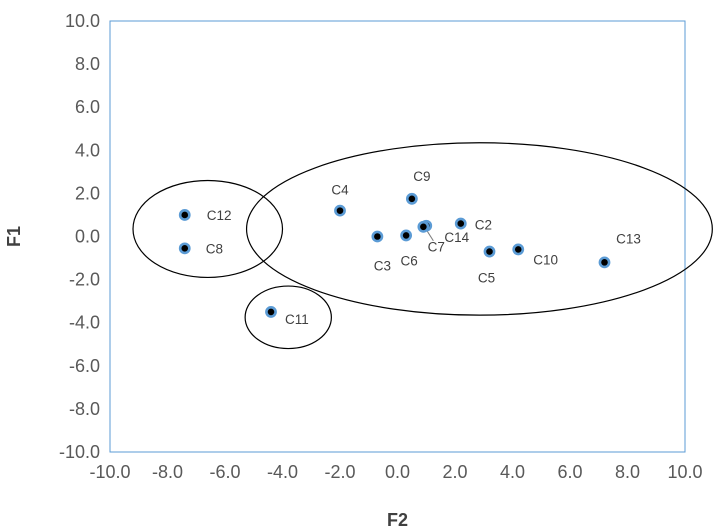  Describe the element at coordinates (87, 193) in the screenshot. I see `y-tick-label: 2.0` at that location.